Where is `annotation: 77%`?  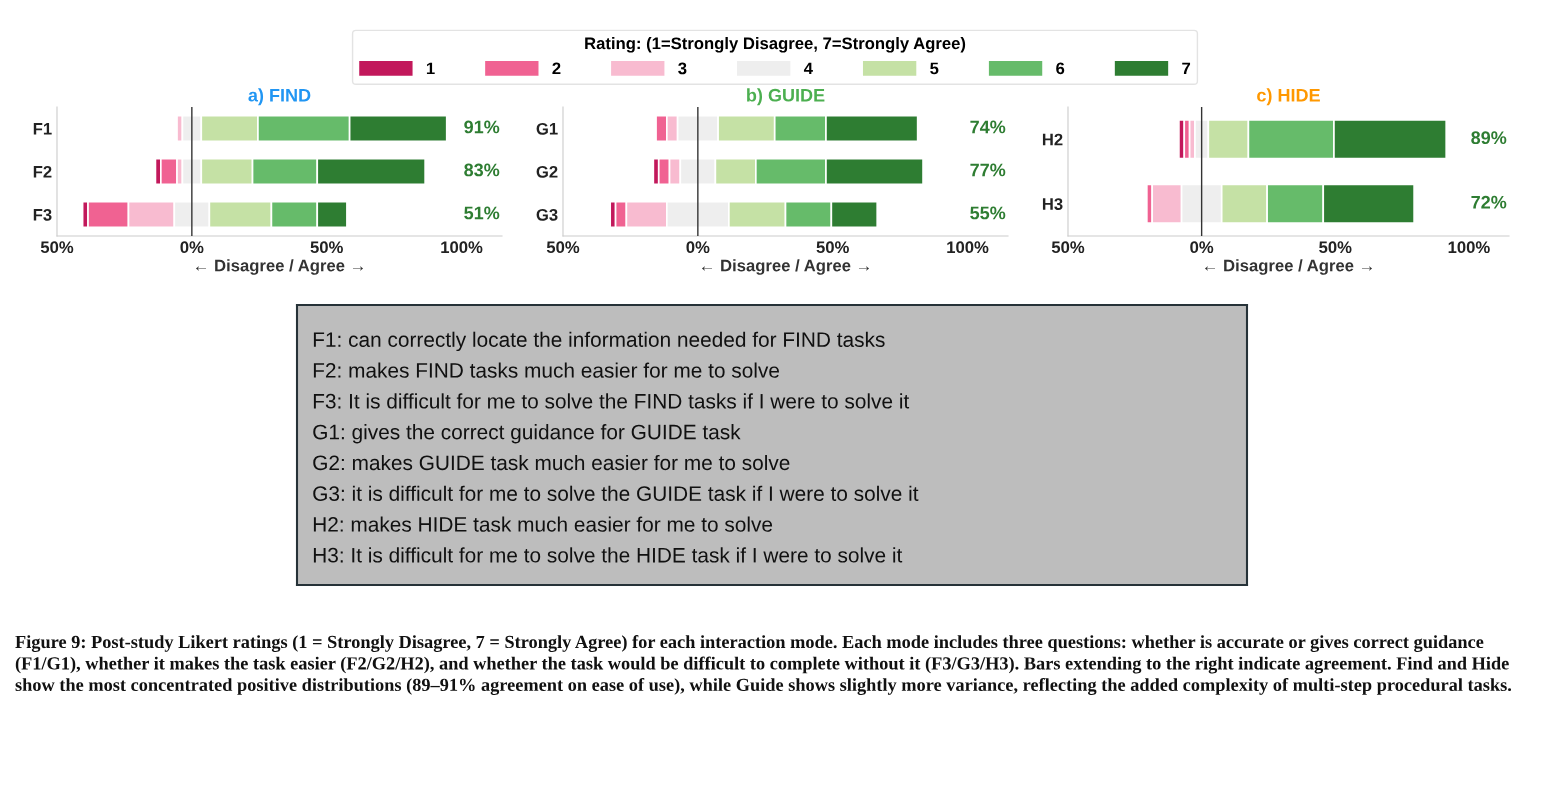
annotation: 77% is located at coordinates (988, 170).